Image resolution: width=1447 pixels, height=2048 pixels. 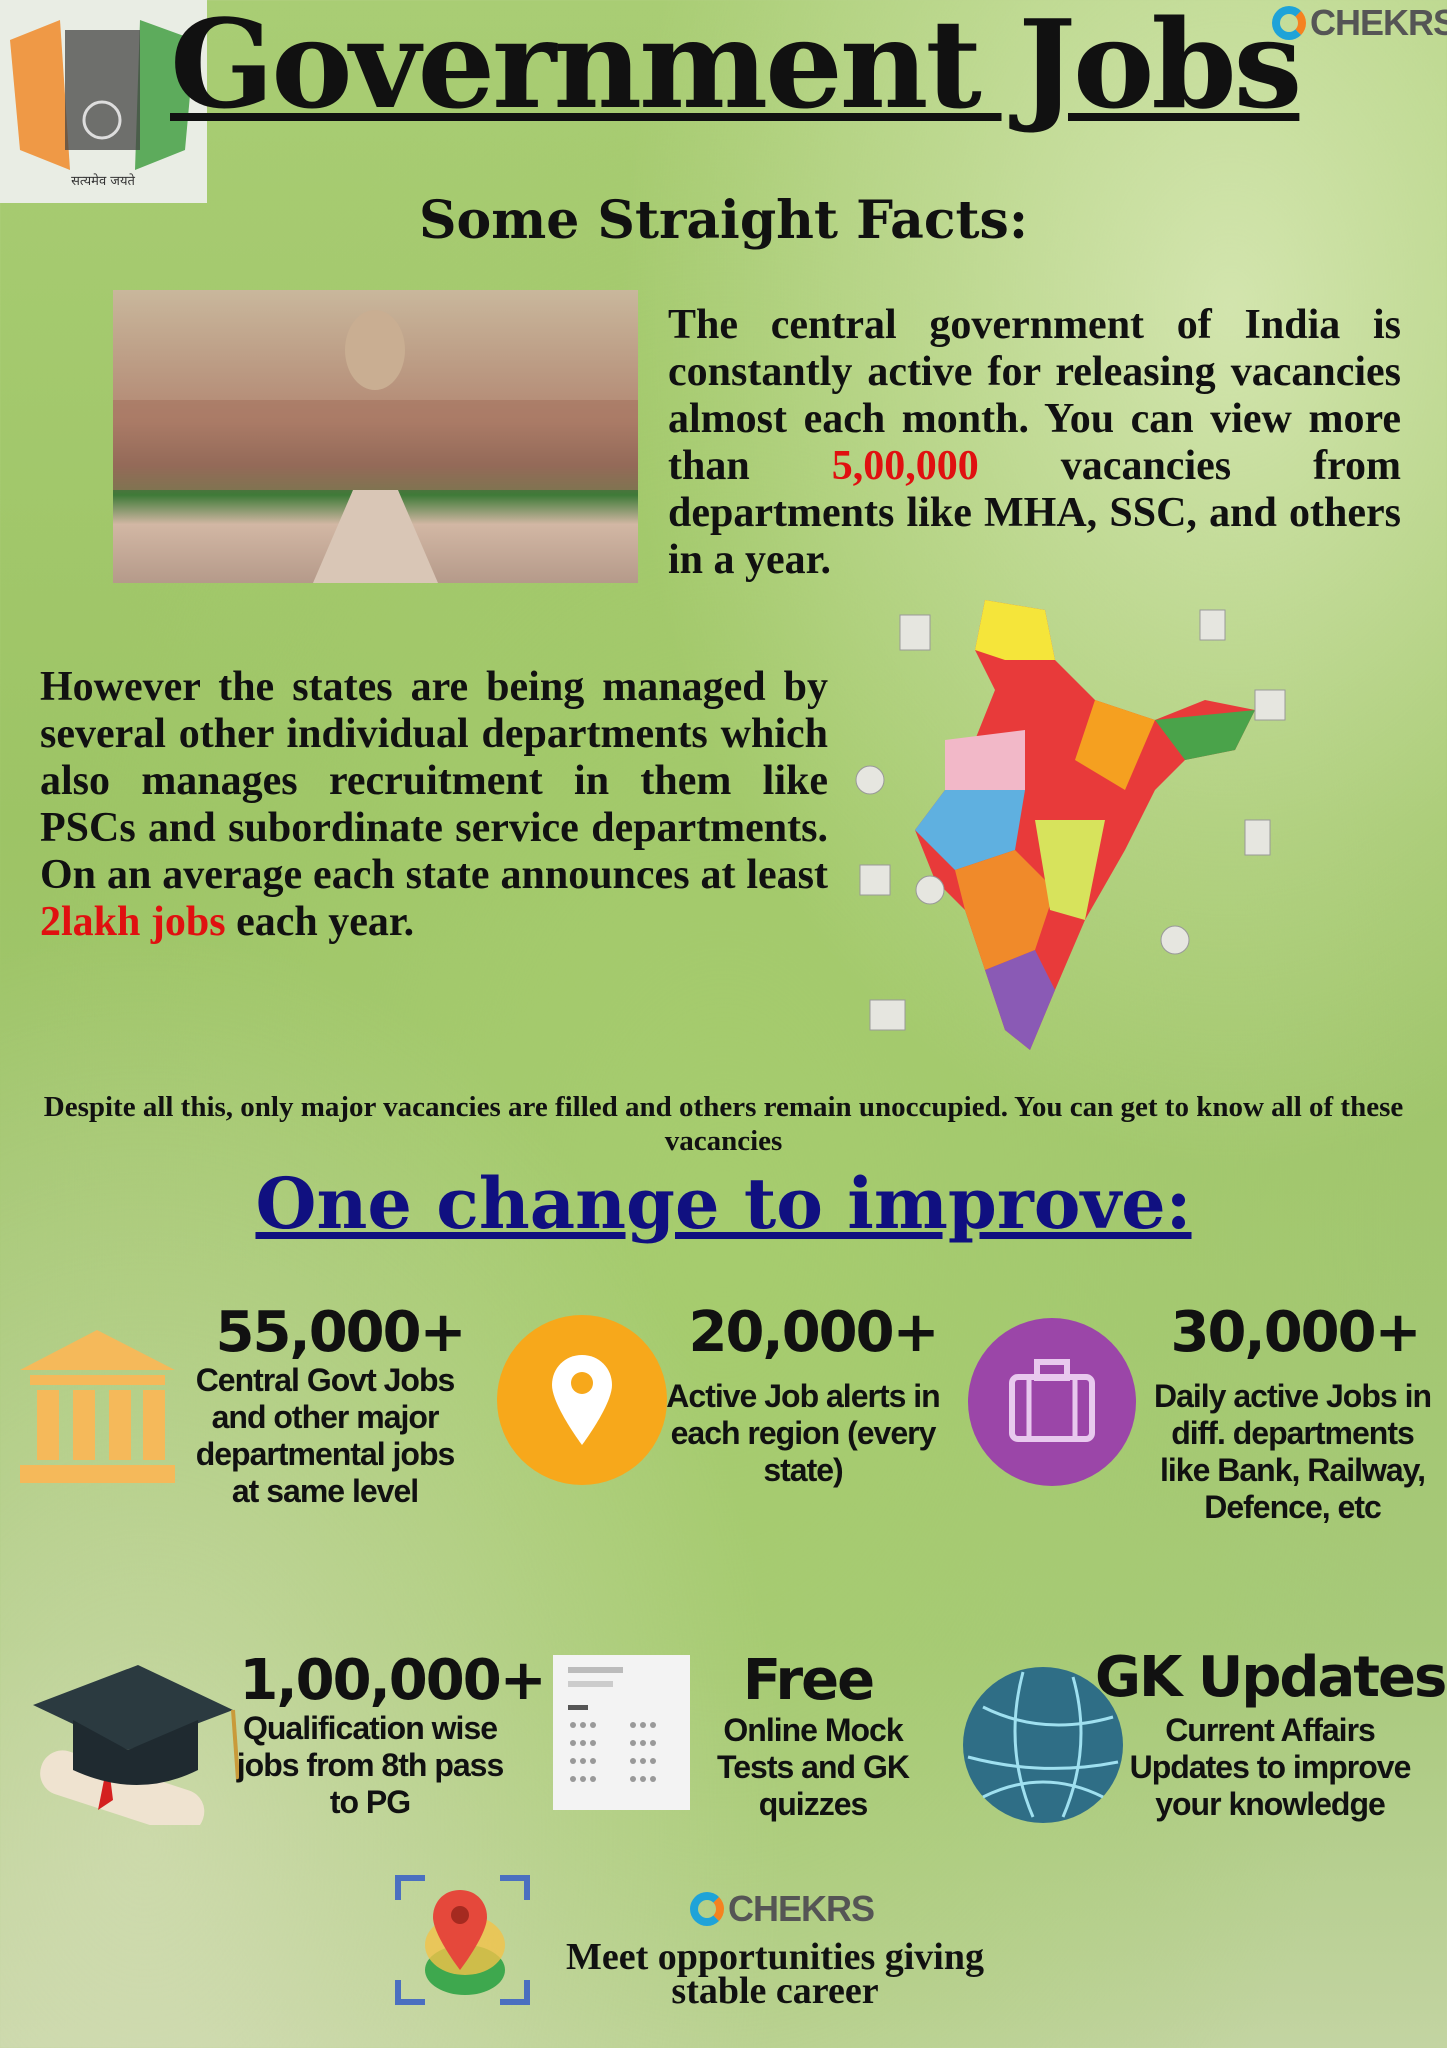 What do you see at coordinates (1052, 1402) in the screenshot?
I see `briefcase-icon` at bounding box center [1052, 1402].